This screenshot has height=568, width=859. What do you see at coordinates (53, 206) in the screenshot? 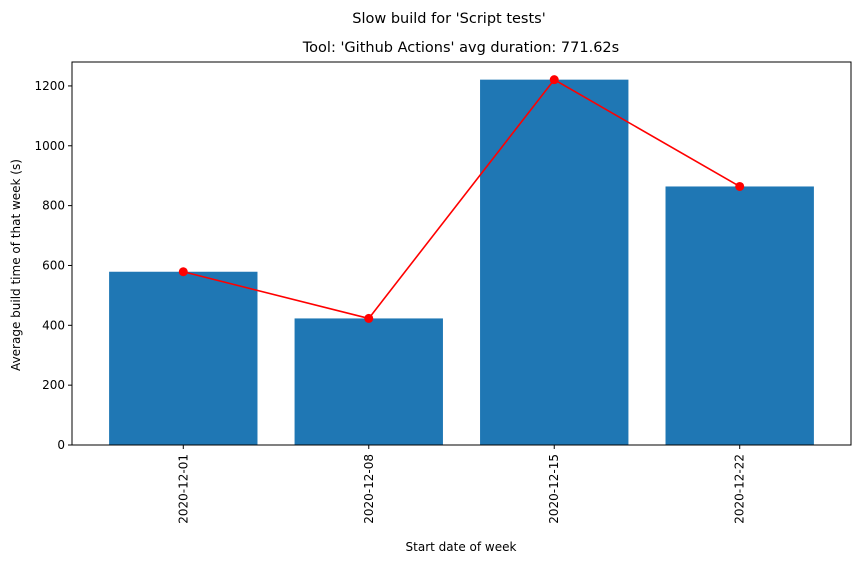
I see `y-tick-label: 800` at bounding box center [53, 206].